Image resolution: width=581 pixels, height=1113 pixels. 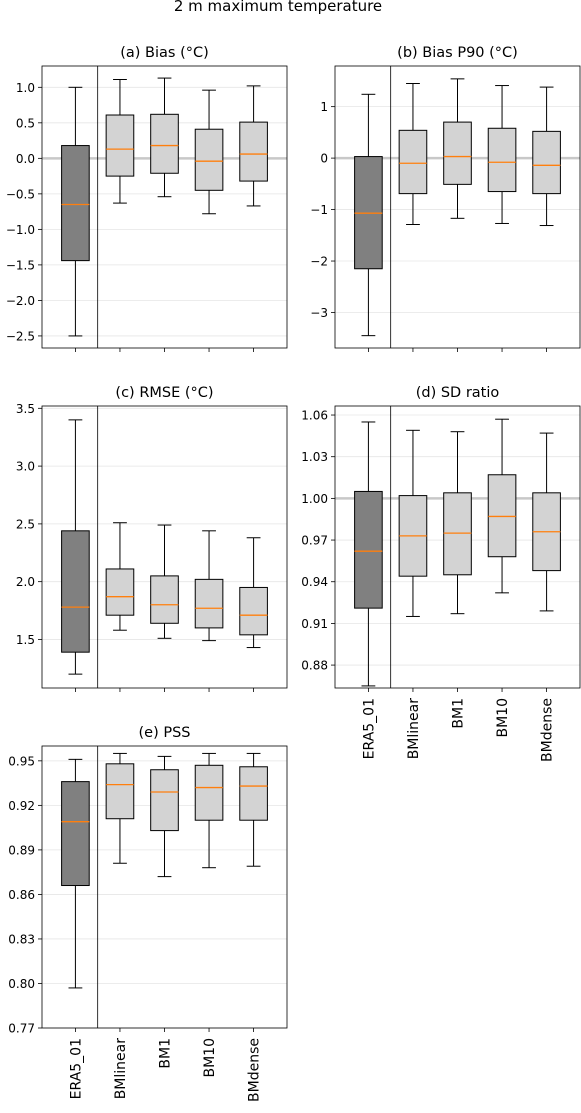 I want to click on chart-panel-2: 3.5 3.0 2.5 2.0 1.5 (c) RMSE (°C), so click(x=152, y=538).